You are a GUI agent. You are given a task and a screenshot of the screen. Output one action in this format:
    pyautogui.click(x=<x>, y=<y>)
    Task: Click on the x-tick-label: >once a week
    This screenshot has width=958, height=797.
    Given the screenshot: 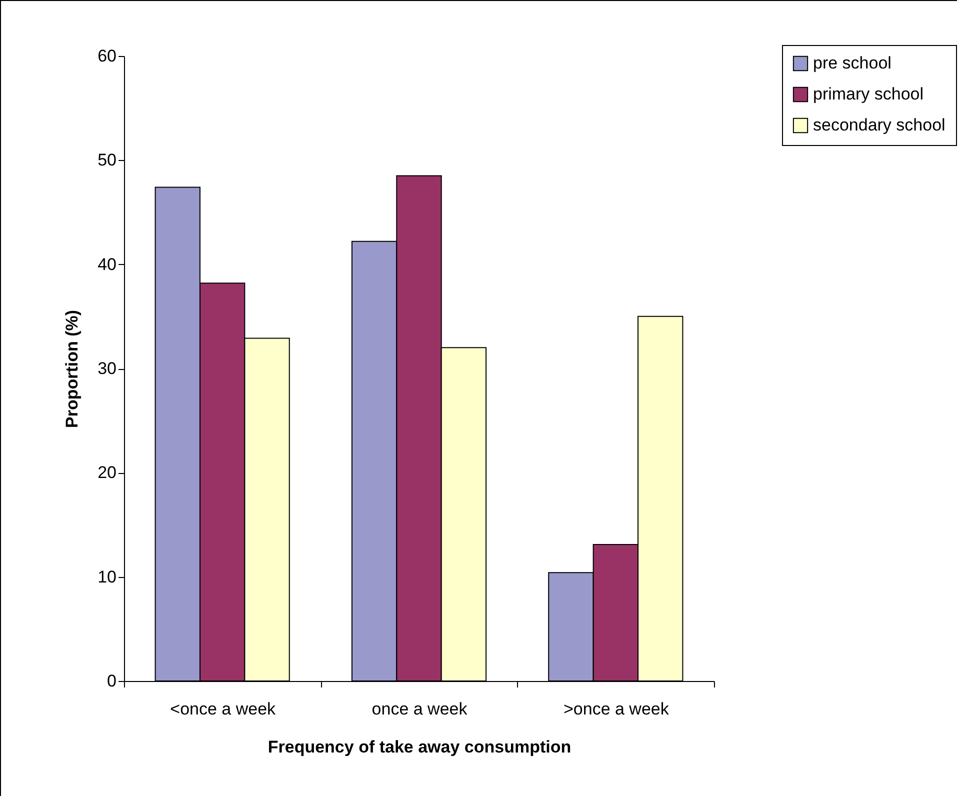 What is the action you would take?
    pyautogui.click(x=616, y=709)
    